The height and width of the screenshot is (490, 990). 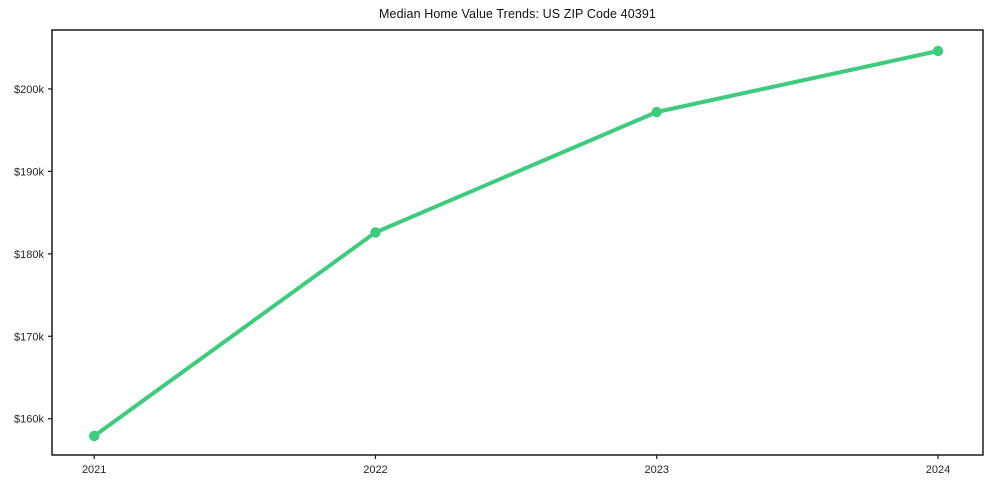 I want to click on x-tick-label: 2021, so click(x=94, y=470).